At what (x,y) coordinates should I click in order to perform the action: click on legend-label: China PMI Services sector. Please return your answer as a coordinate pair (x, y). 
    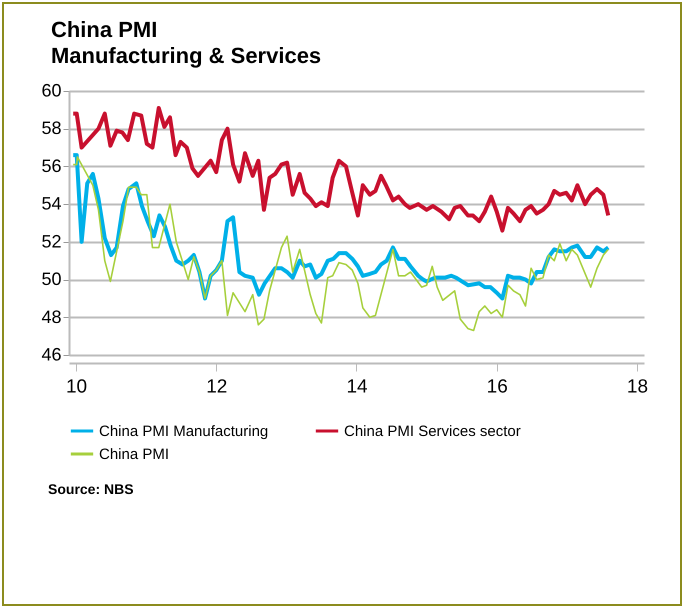
    Looking at the image, I should click on (432, 431).